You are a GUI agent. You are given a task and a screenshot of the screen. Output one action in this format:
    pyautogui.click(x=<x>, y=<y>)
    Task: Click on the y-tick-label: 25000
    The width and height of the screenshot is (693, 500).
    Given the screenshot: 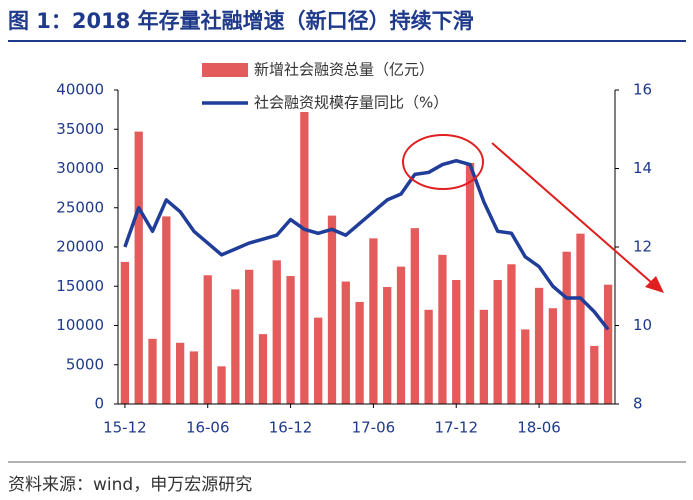 What is the action you would take?
    pyautogui.click(x=80, y=207)
    